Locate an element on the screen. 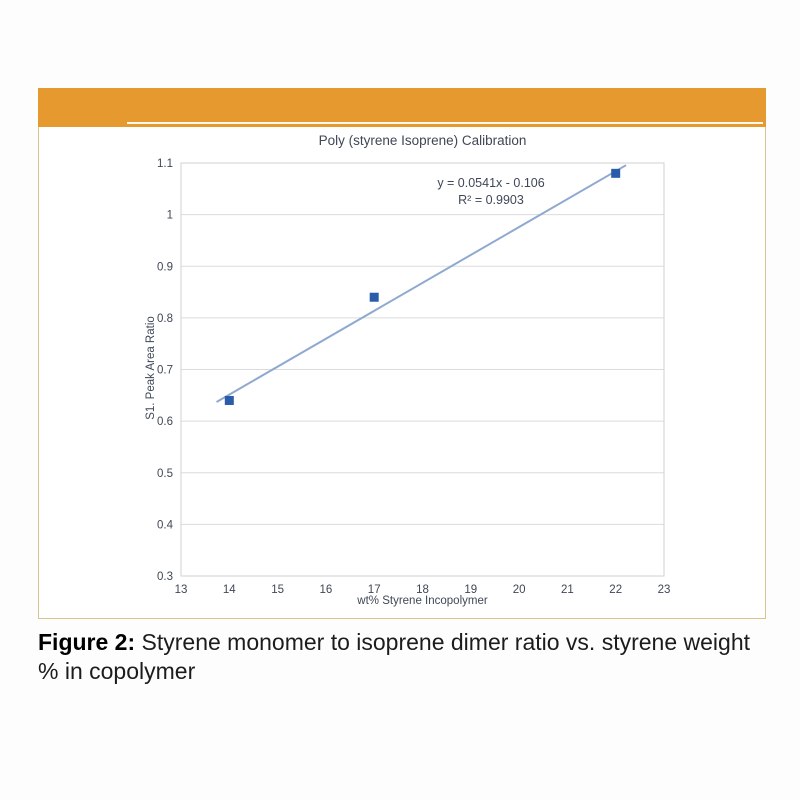 The height and width of the screenshot is (800, 800). y-tick-label: 0.5 is located at coordinates (165, 474).